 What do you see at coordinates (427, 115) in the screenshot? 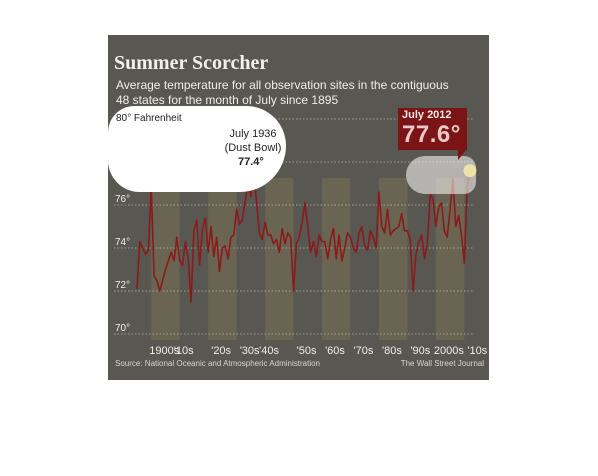
I see `callout-2012-label: July 2012` at bounding box center [427, 115].